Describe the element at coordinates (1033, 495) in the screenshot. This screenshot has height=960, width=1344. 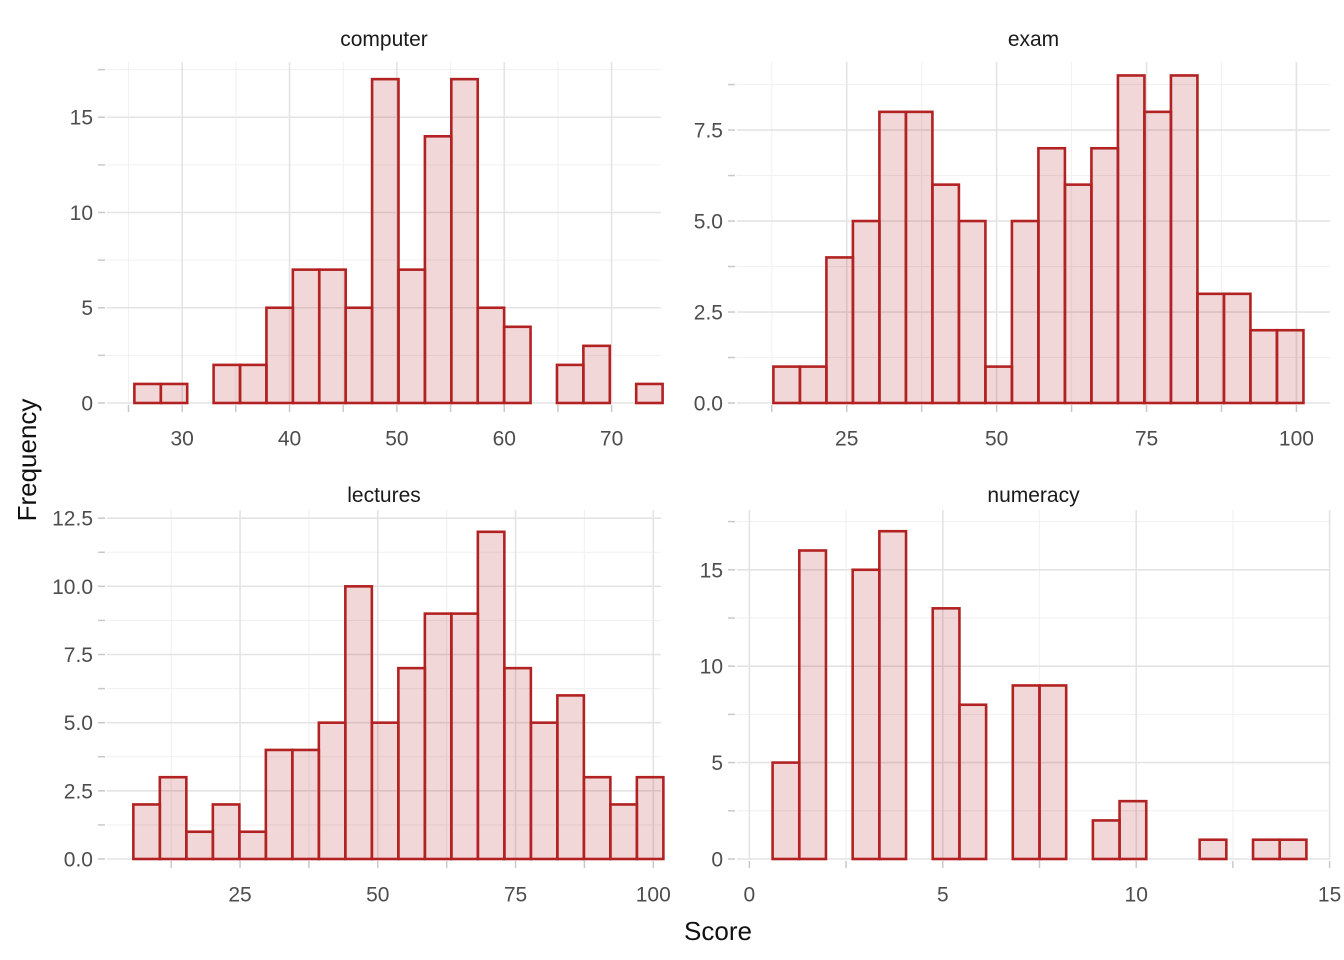
I see `panel-title-numeracy: numeracy` at that location.